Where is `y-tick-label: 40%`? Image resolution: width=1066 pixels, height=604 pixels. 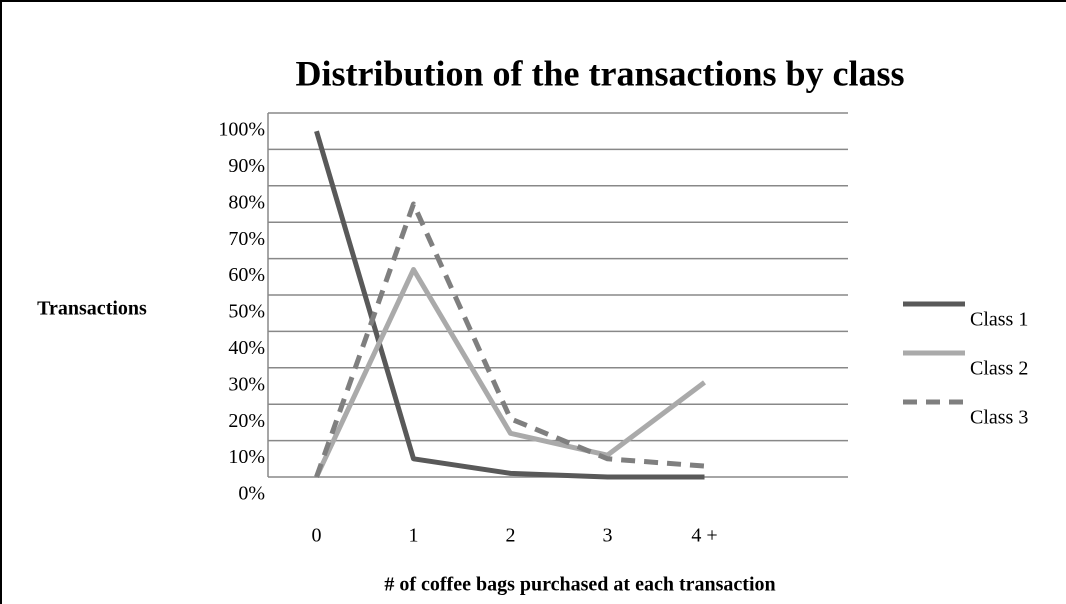
y-tick-label: 40% is located at coordinates (246, 348).